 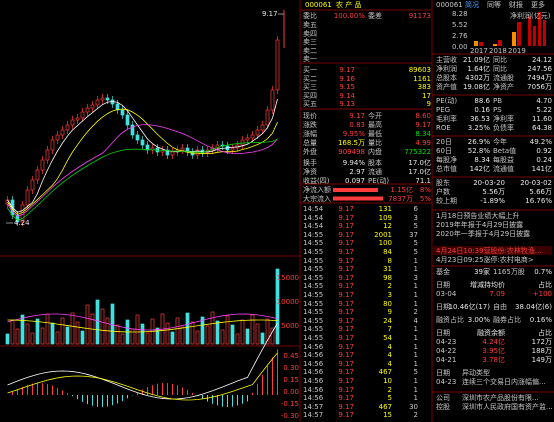 I want to click on tick-volume: 2, so click(x=389, y=286).